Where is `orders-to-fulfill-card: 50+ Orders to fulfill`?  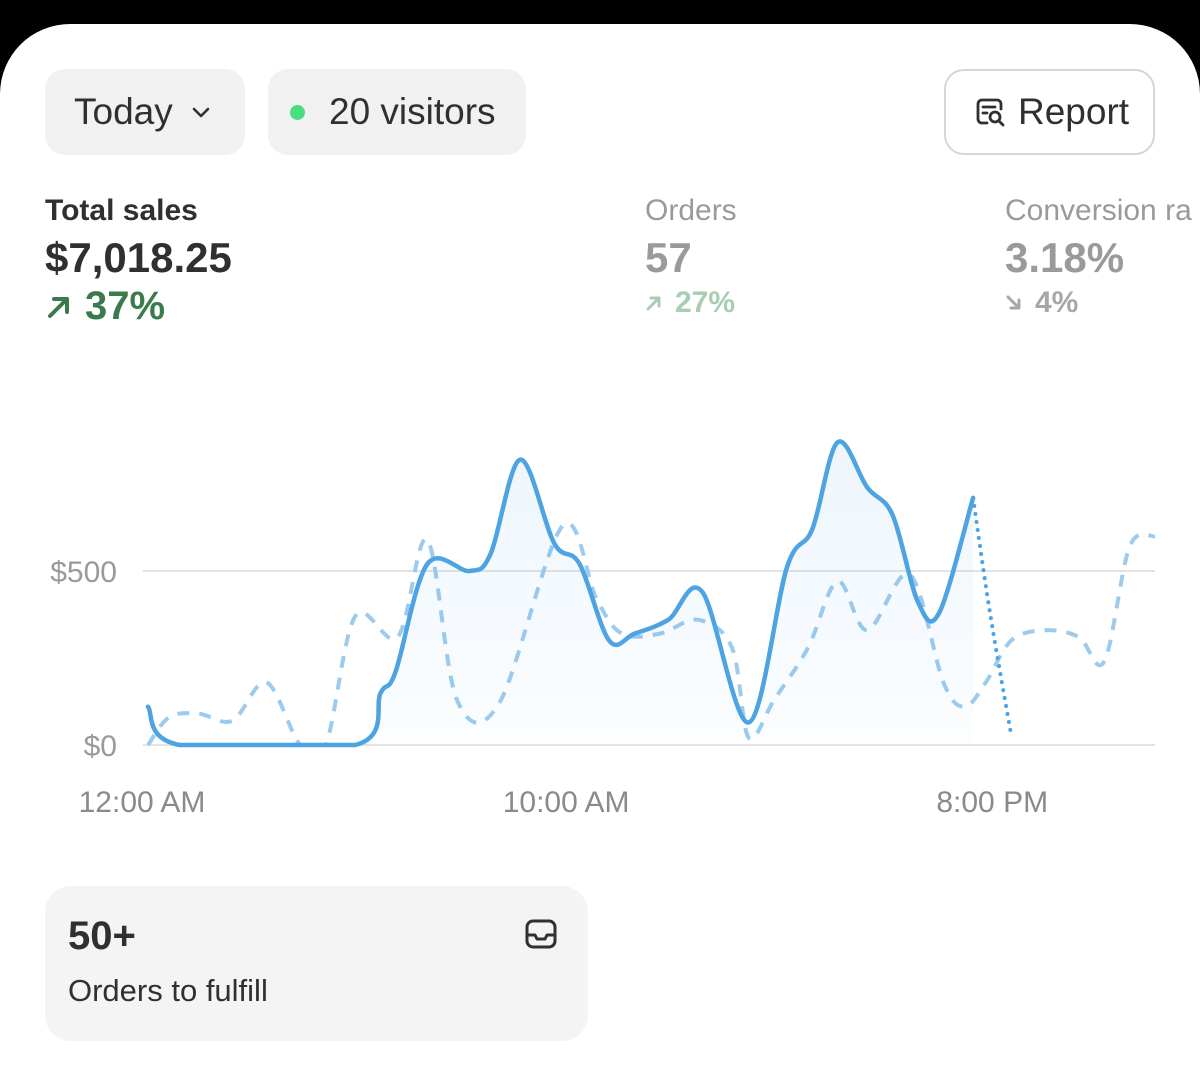 orders-to-fulfill-card: 50+ Orders to fulfill is located at coordinates (316, 963).